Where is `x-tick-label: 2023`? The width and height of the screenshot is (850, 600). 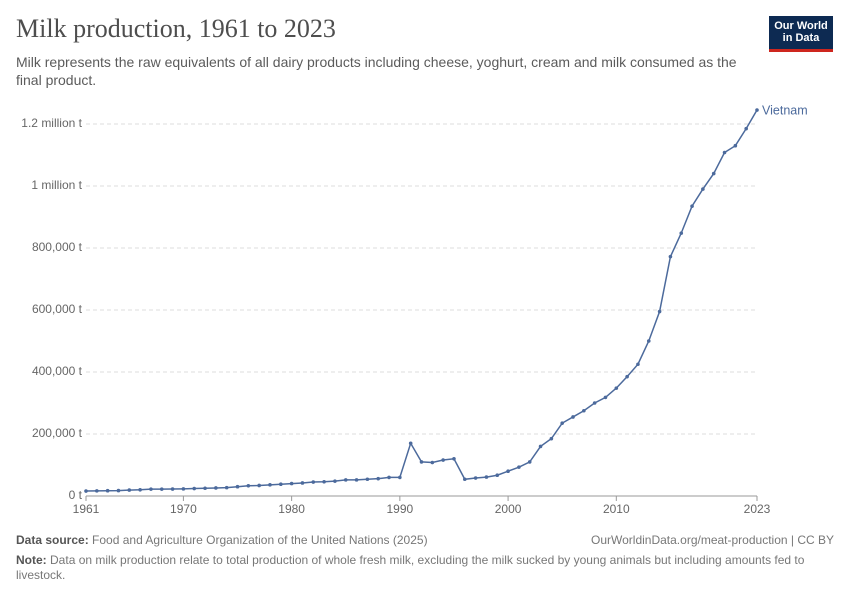 x-tick-label: 2023 is located at coordinates (757, 509).